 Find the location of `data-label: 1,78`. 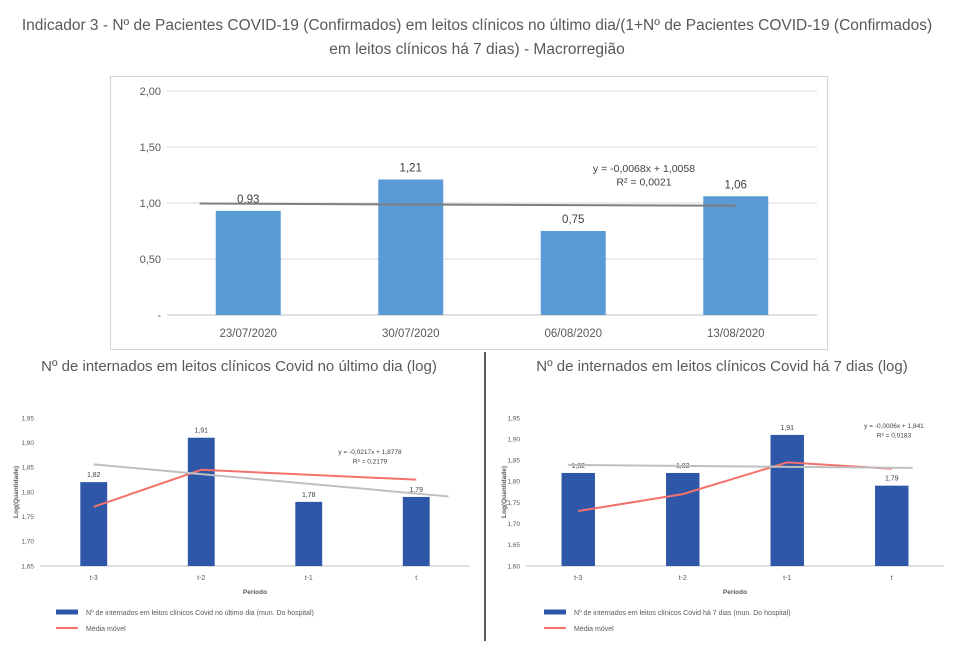

data-label: 1,78 is located at coordinates (309, 495).